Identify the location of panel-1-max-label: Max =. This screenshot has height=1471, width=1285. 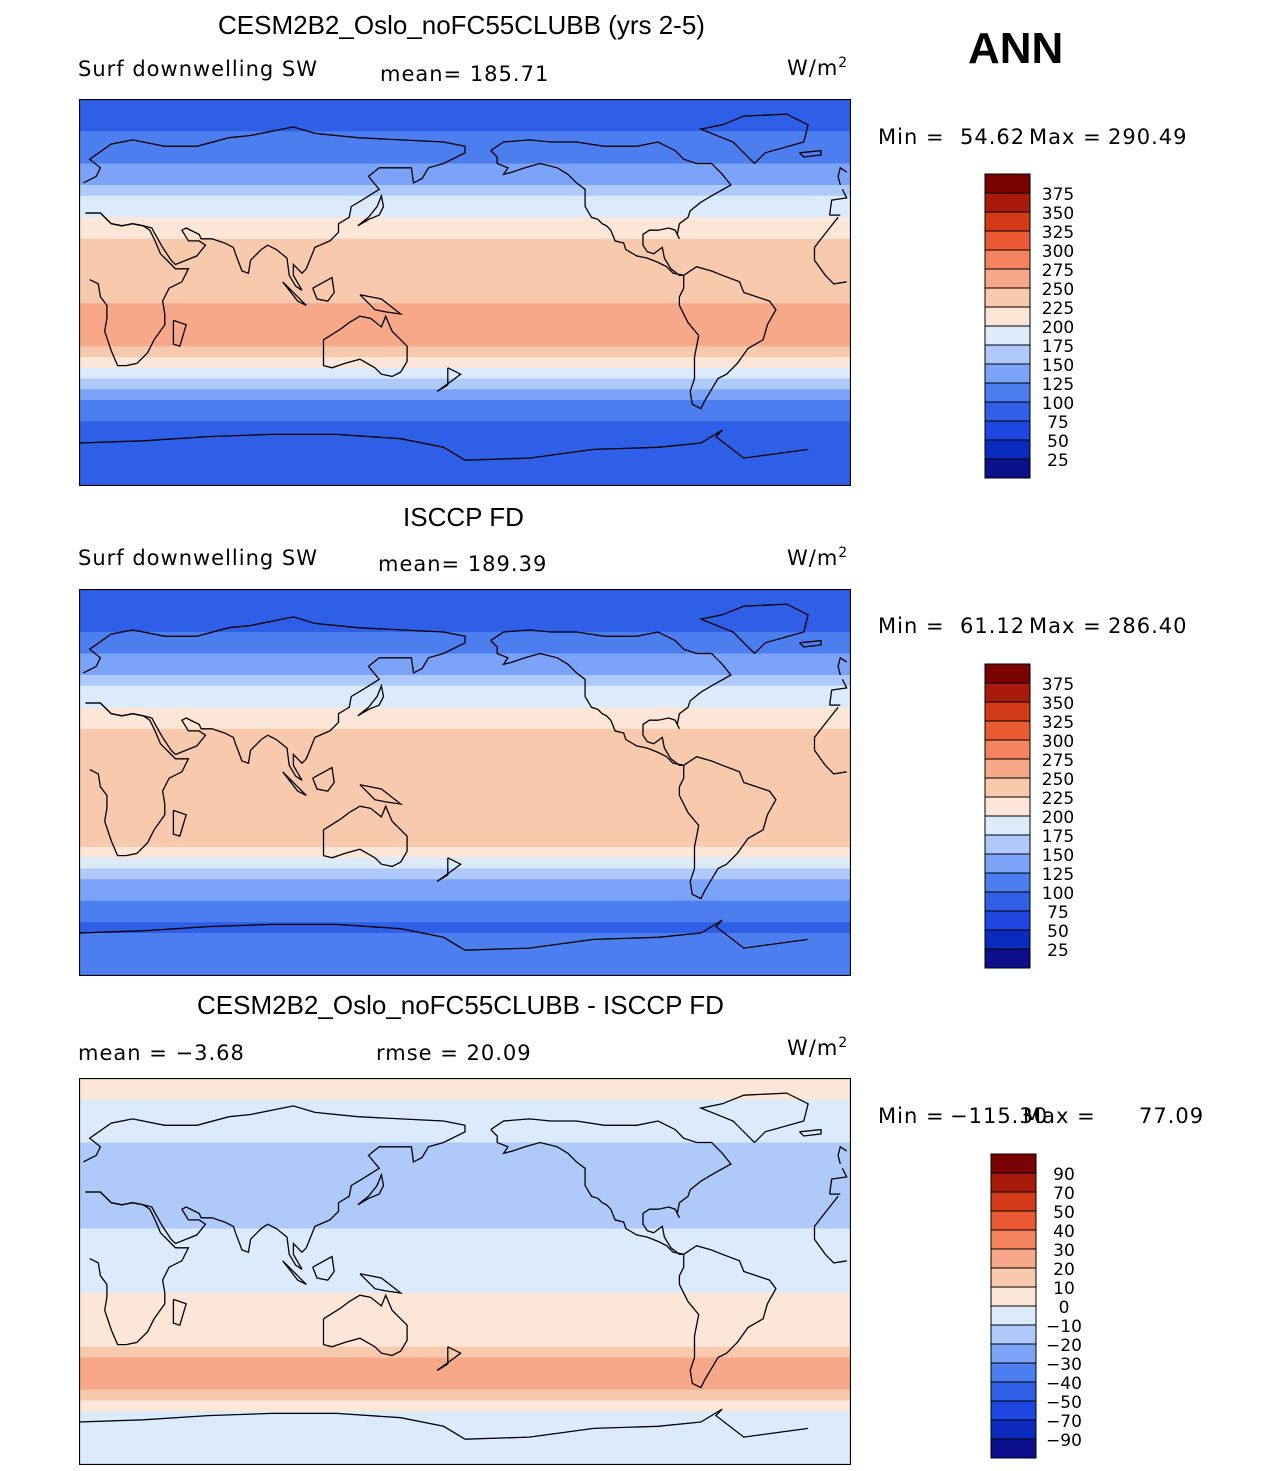
(1065, 137).